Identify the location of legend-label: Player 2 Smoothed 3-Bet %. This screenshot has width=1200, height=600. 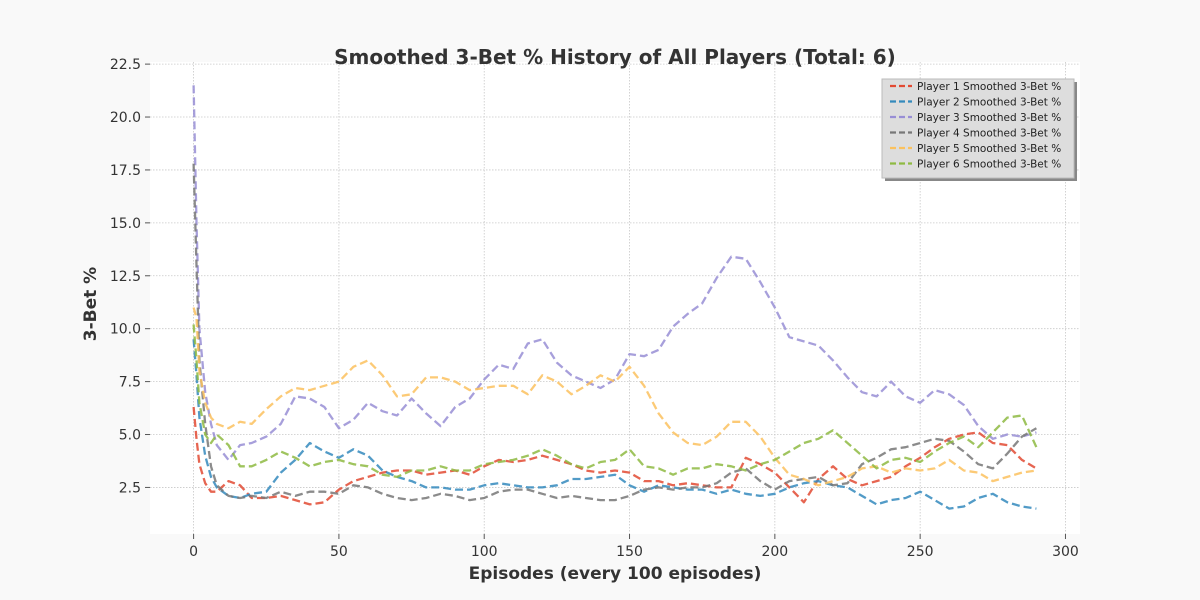
(989, 103).